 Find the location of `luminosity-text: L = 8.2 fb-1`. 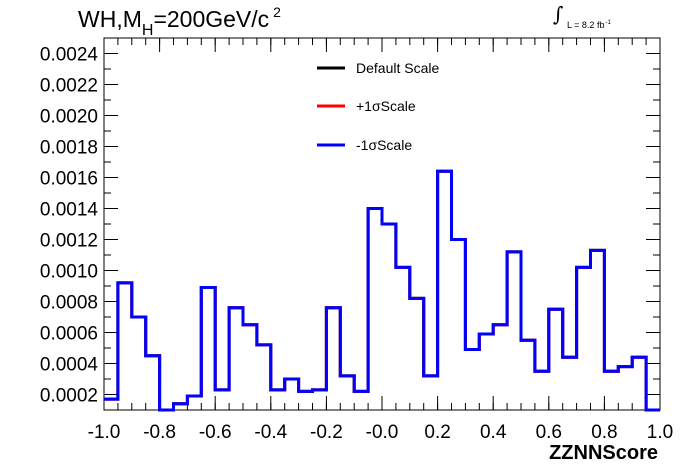

luminosity-text: L = 8.2 fb-1 is located at coordinates (589, 25).